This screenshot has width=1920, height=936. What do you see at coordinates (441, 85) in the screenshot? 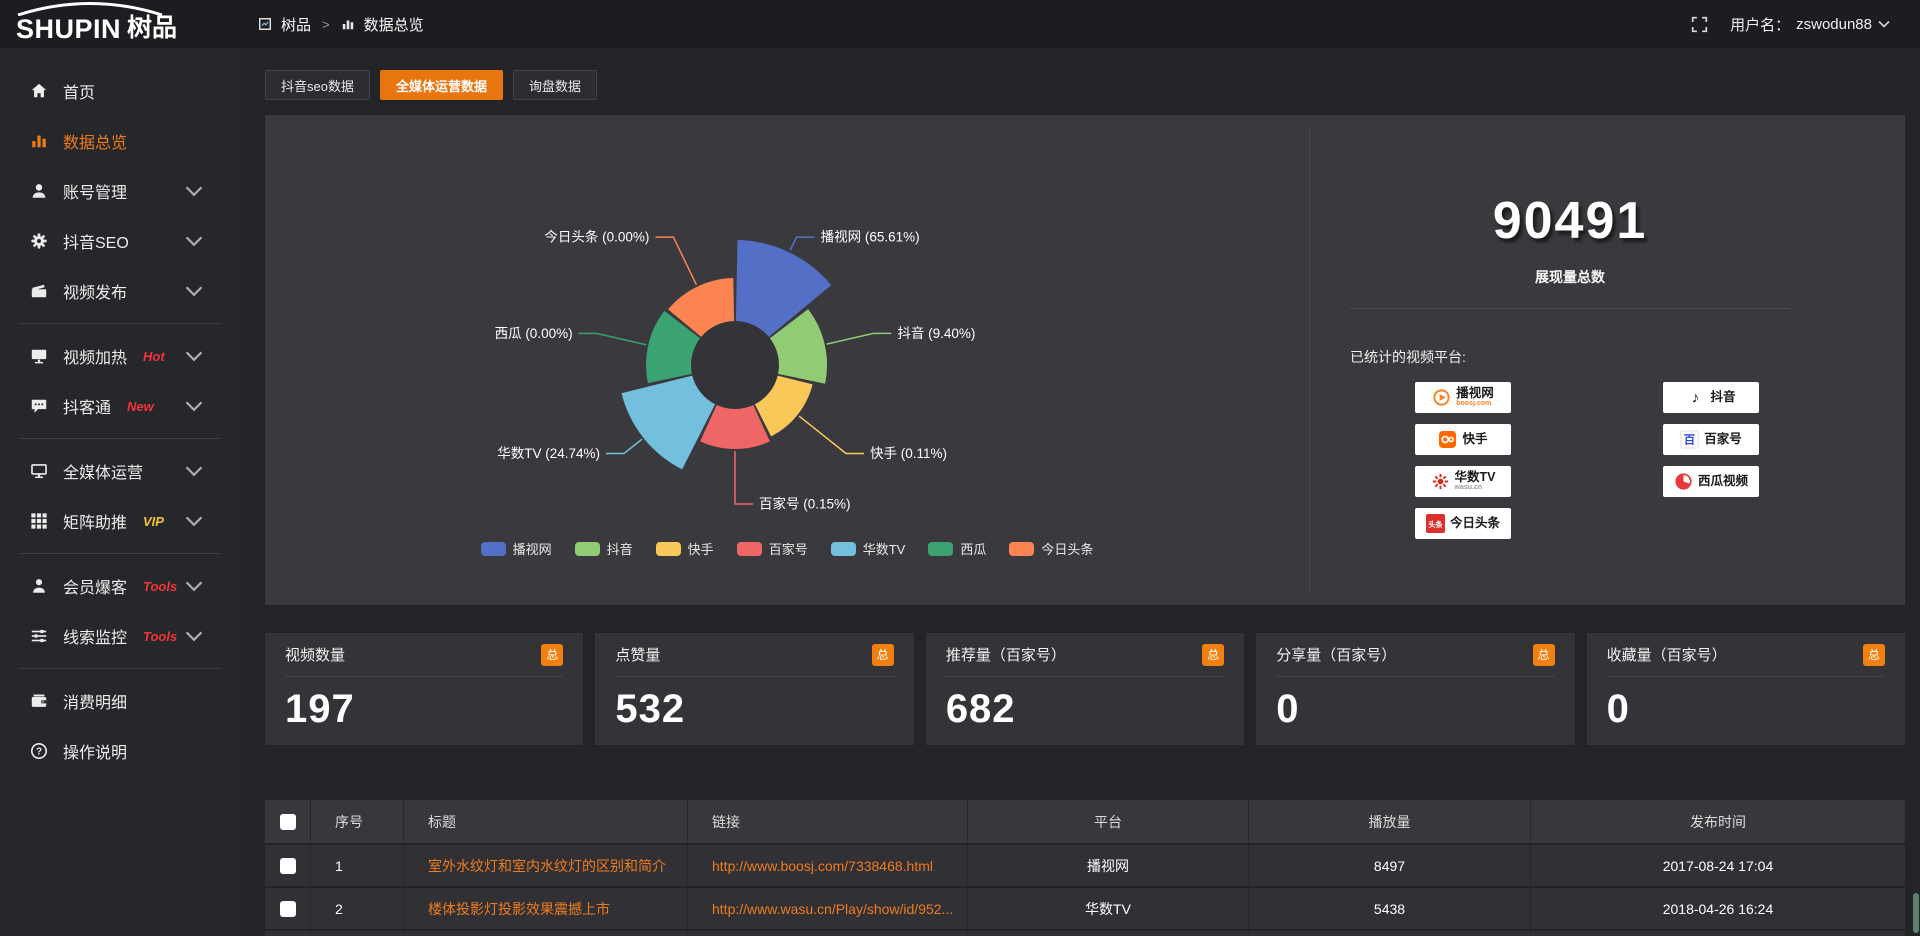
I see `tab-omnimedia-data: 全媒体运营数据` at bounding box center [441, 85].